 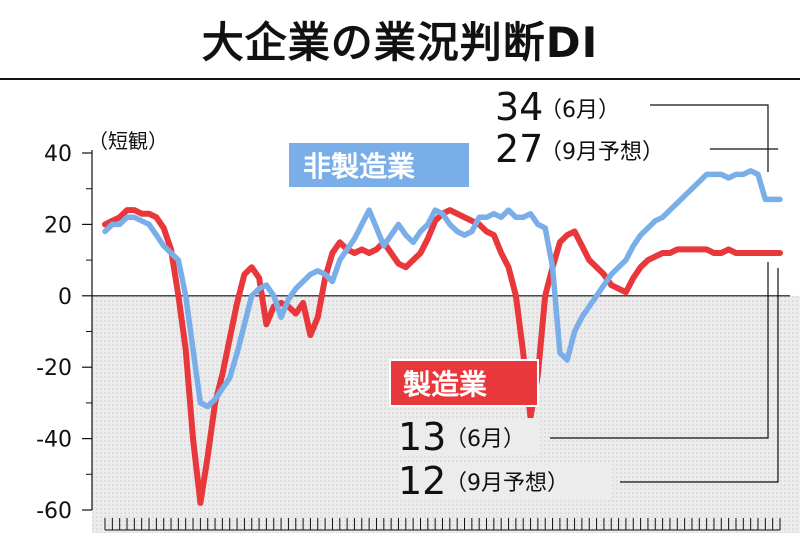 What do you see at coordinates (602, 152) in the screenshot?
I see `callout-nonmfg-sept-note: （9月予想）` at bounding box center [602, 152].